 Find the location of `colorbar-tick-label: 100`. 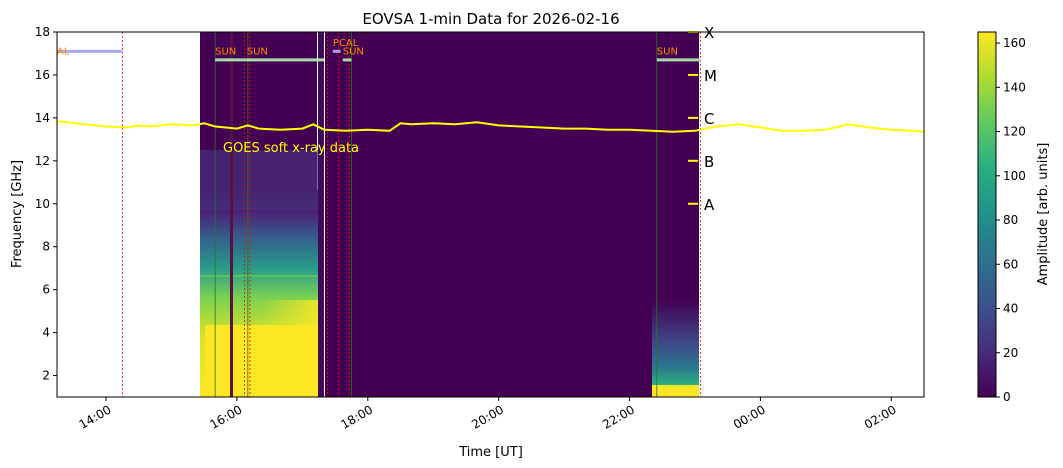

colorbar-tick-label: 100 is located at coordinates (1014, 176).